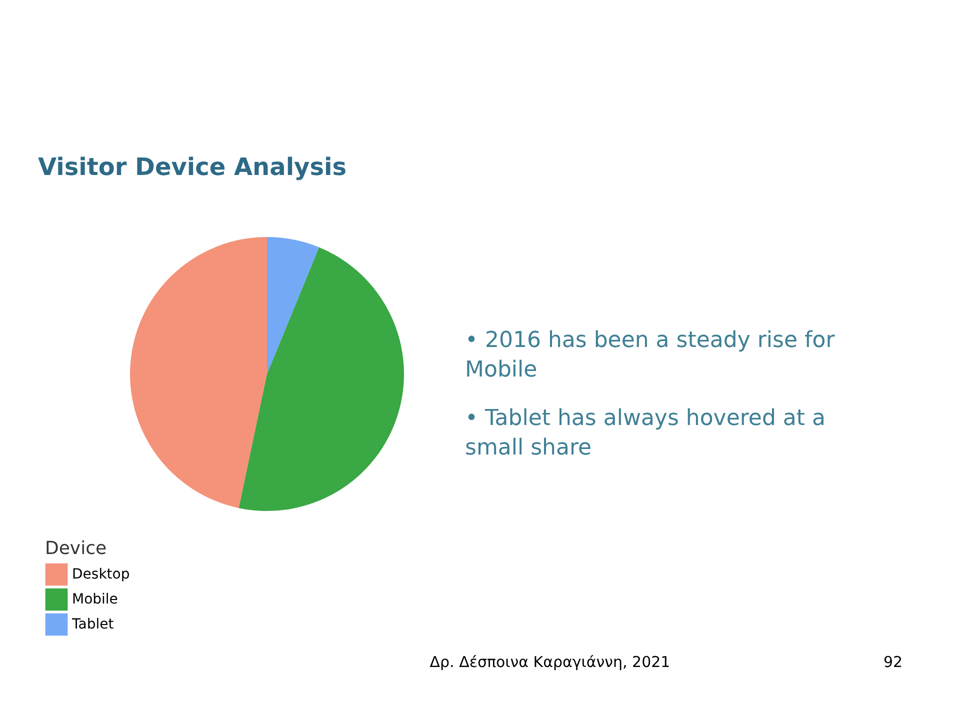 The image size is (956, 720). What do you see at coordinates (101, 574) in the screenshot?
I see `legend-label: Desktop` at bounding box center [101, 574].